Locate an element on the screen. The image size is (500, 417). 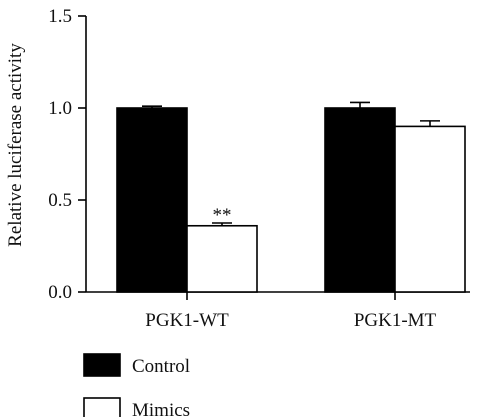
annotations: ** is located at coordinates (222, 215).